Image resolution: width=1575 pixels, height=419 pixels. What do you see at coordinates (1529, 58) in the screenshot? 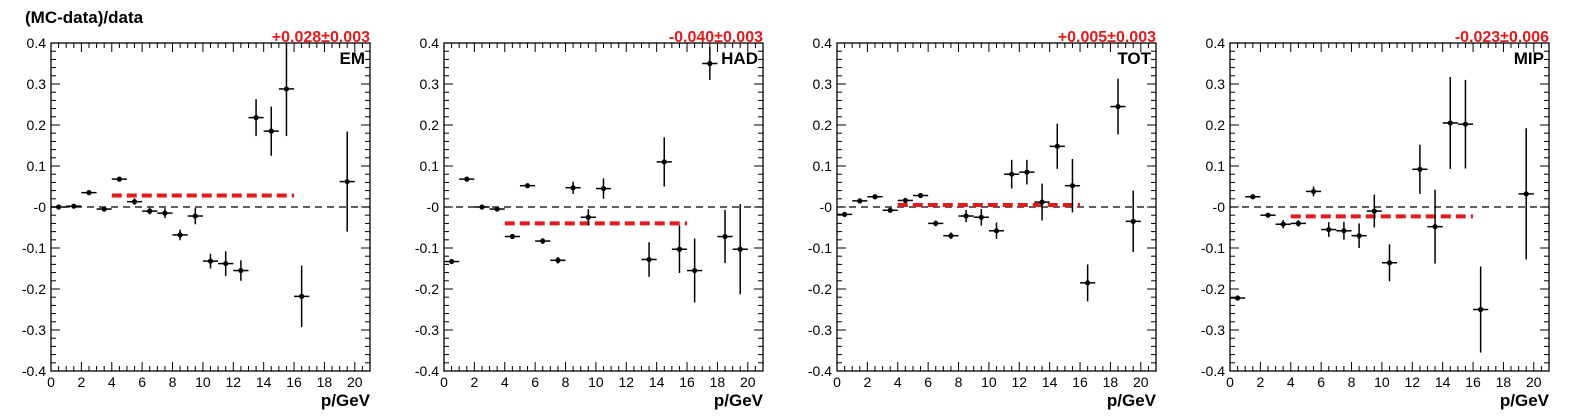
I see `panel-label: MIP` at bounding box center [1529, 58].